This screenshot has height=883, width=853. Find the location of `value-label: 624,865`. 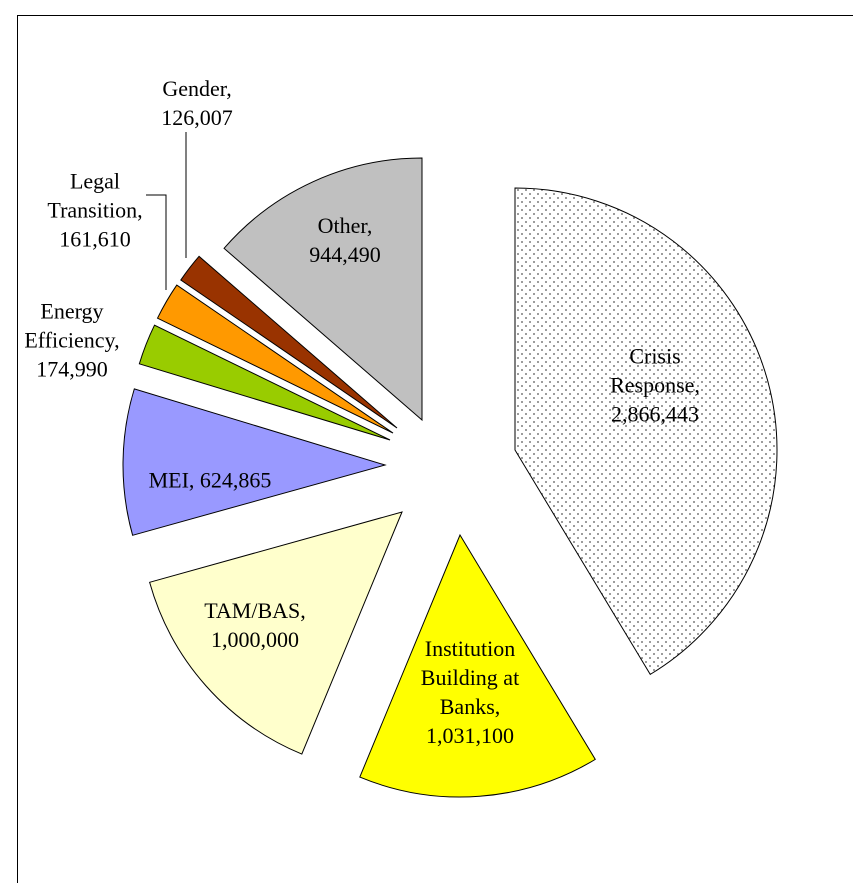

value-label: 624,865 is located at coordinates (235, 480).